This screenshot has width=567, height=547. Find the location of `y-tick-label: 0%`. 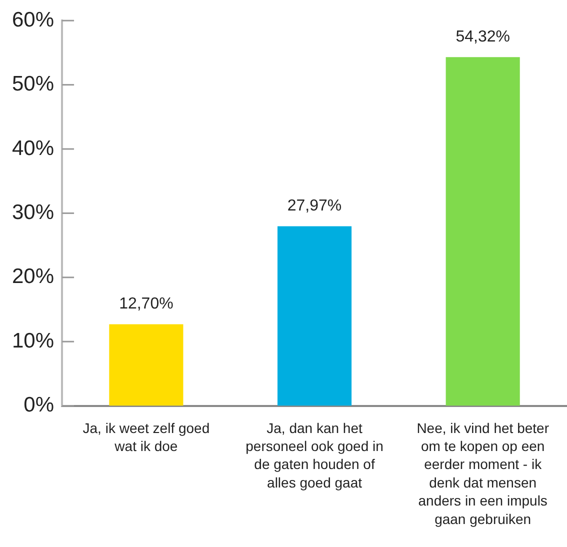

y-tick-label: 0% is located at coordinates (39, 405).